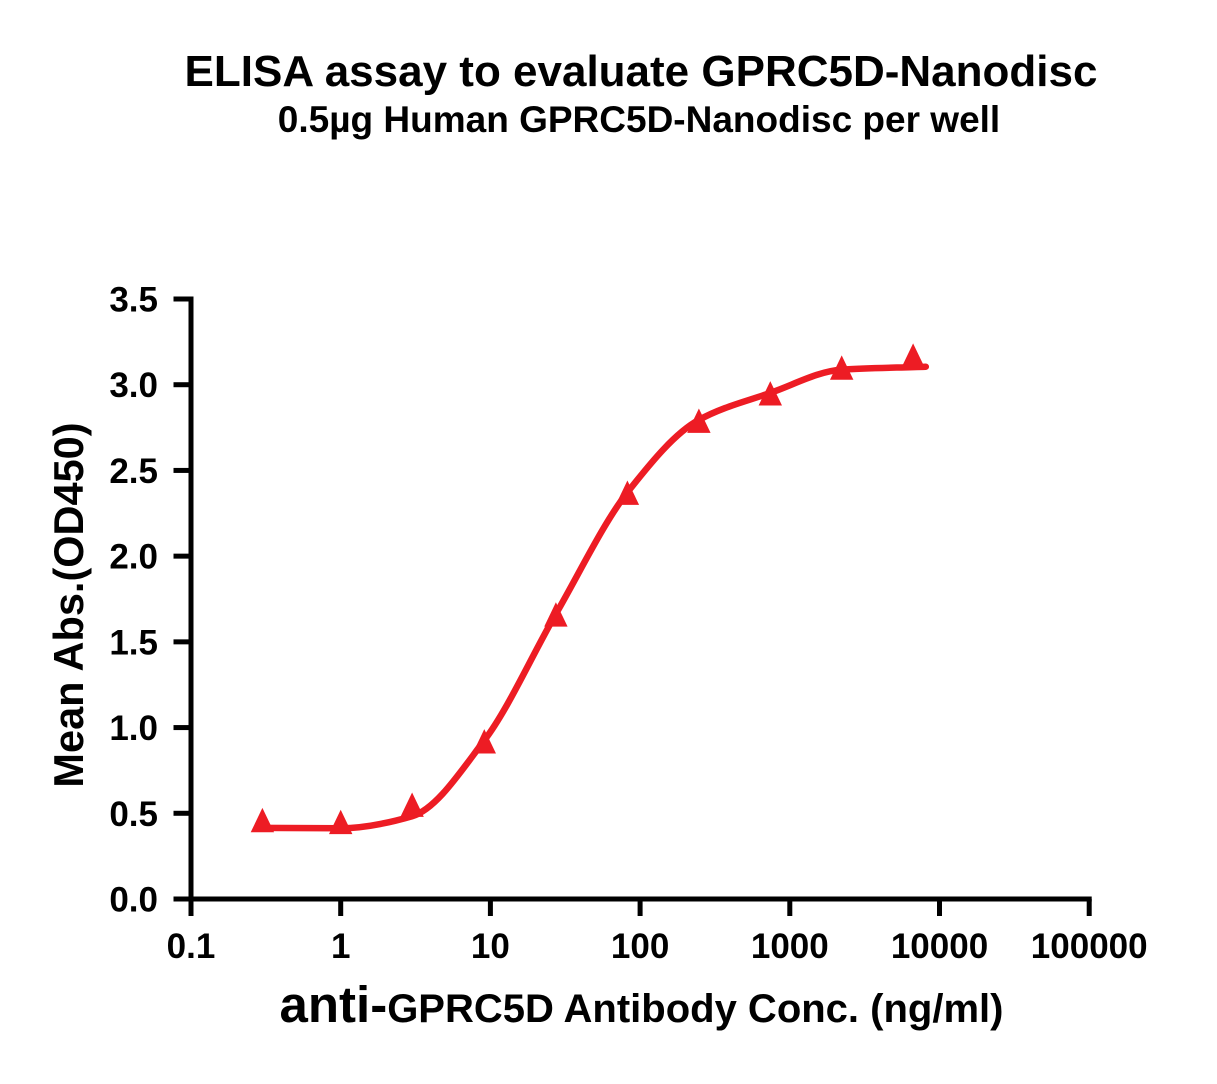 The width and height of the screenshot is (1217, 1084). What do you see at coordinates (641, 71) in the screenshot?
I see `chart-title: ELISA assay to evaluate GPRC5D-Nanodisc` at bounding box center [641, 71].